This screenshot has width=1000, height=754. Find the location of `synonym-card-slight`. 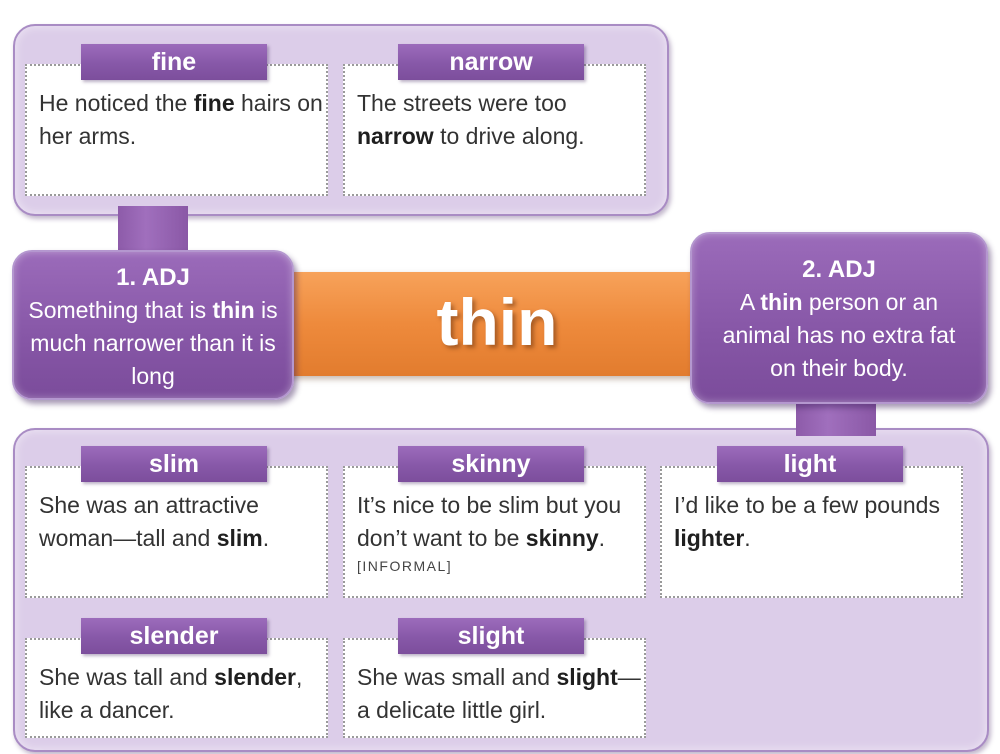

synonym-card-slight is located at coordinates (494, 688).